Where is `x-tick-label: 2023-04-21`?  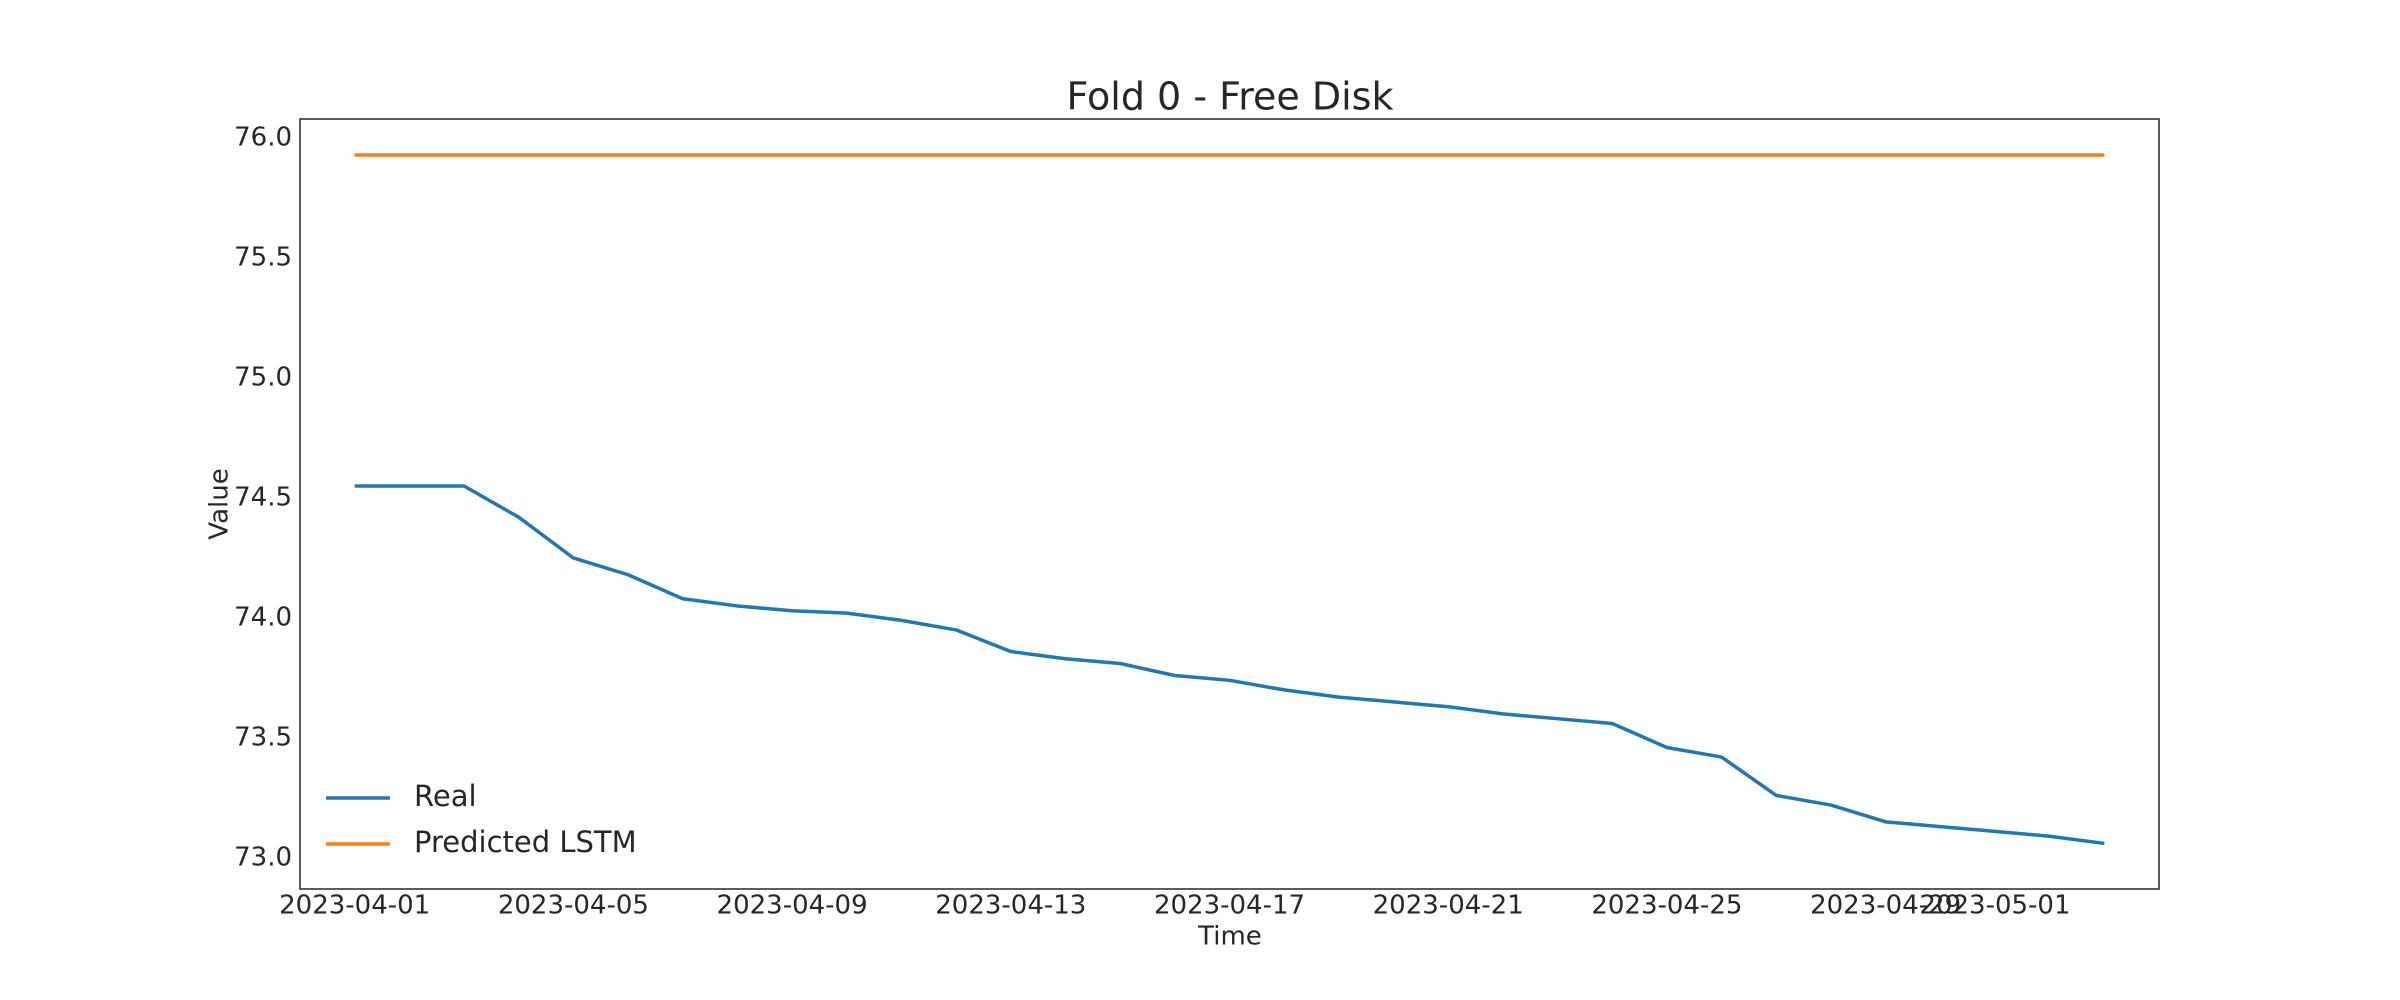
x-tick-label: 2023-04-21 is located at coordinates (1448, 906).